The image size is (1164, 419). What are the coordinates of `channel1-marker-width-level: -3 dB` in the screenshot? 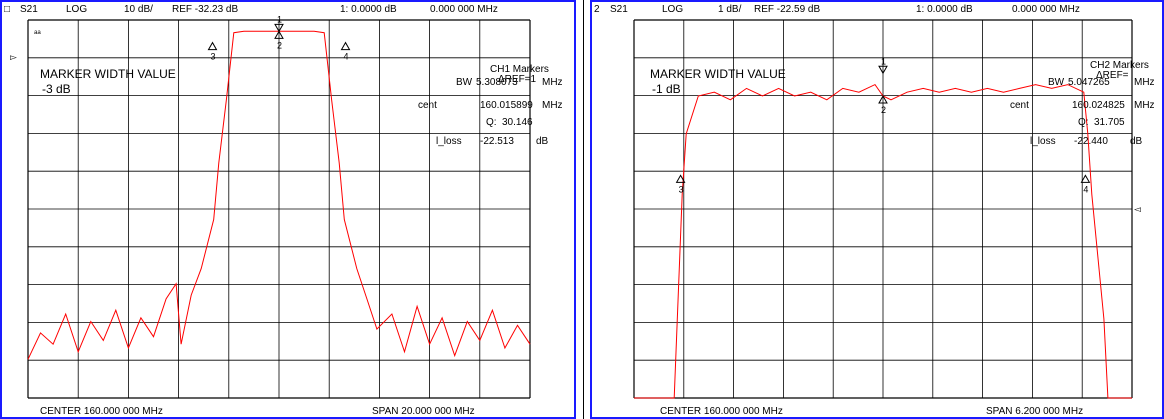 It's located at (56, 89).